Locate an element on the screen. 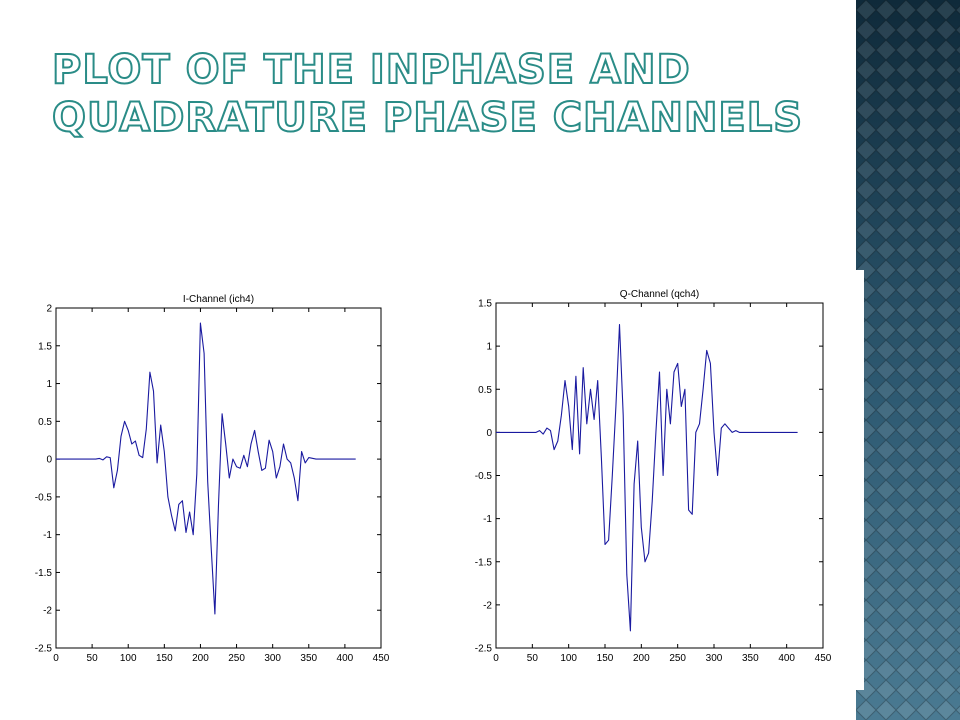  side-panel-gap is located at coordinates (860, 480).